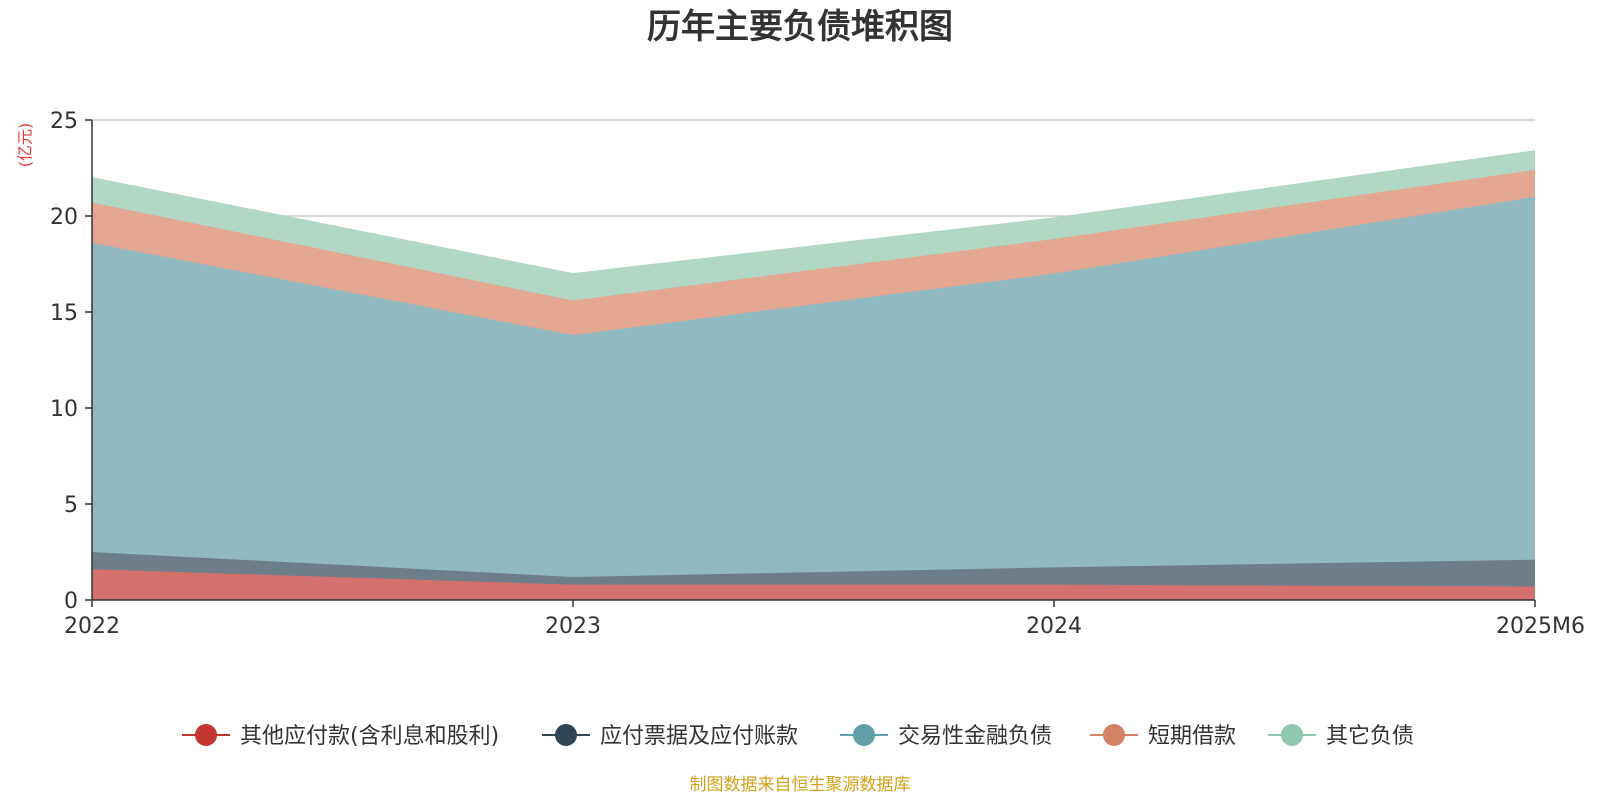 Image resolution: width=1600 pixels, height=800 pixels. Describe the element at coordinates (64, 217) in the screenshot. I see `y-tick-label: 20` at that location.